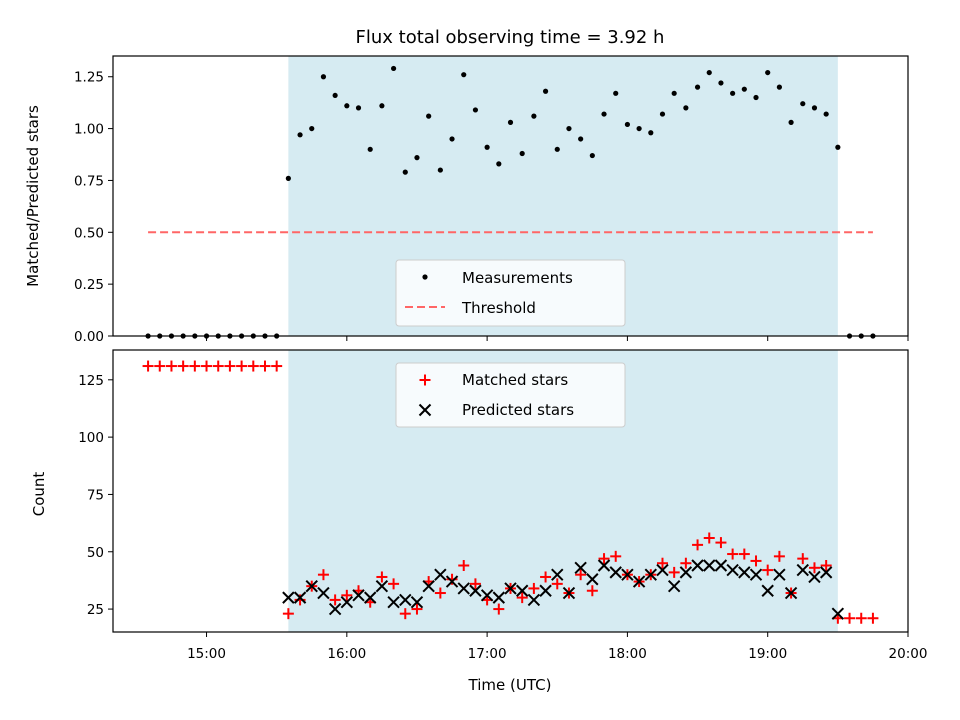 Image resolution: width=960 pixels, height=720 pixels. Describe the element at coordinates (557, 647) in the screenshot. I see `time-x-axis: 15:00 16:00 17:00 18:00 19:00 20:00` at that location.